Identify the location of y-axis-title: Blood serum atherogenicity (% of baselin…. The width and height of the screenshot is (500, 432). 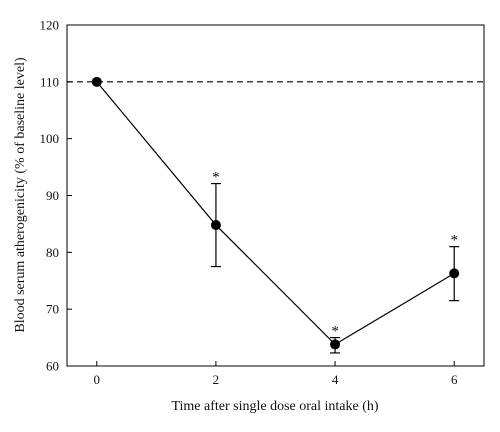
(20, 195).